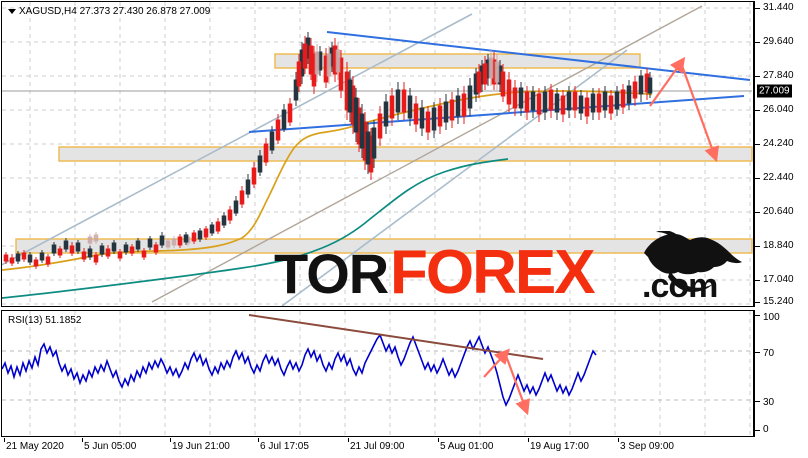 Image resolution: width=808 pixels, height=458 pixels. What do you see at coordinates (35, 446) in the screenshot?
I see `time-tick-label: 21 May 2020` at bounding box center [35, 446].